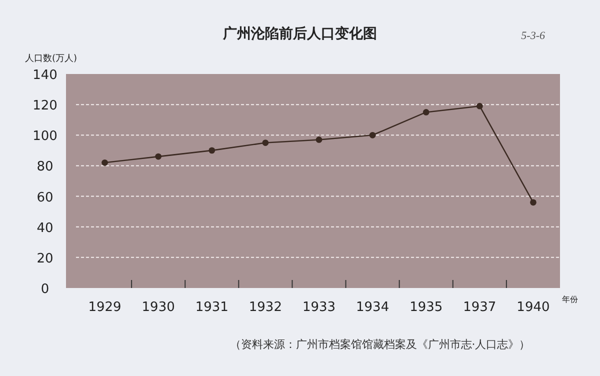 The height and width of the screenshot is (376, 600). Describe the element at coordinates (373, 307) in the screenshot. I see `x-tick-label: 1934` at that location.